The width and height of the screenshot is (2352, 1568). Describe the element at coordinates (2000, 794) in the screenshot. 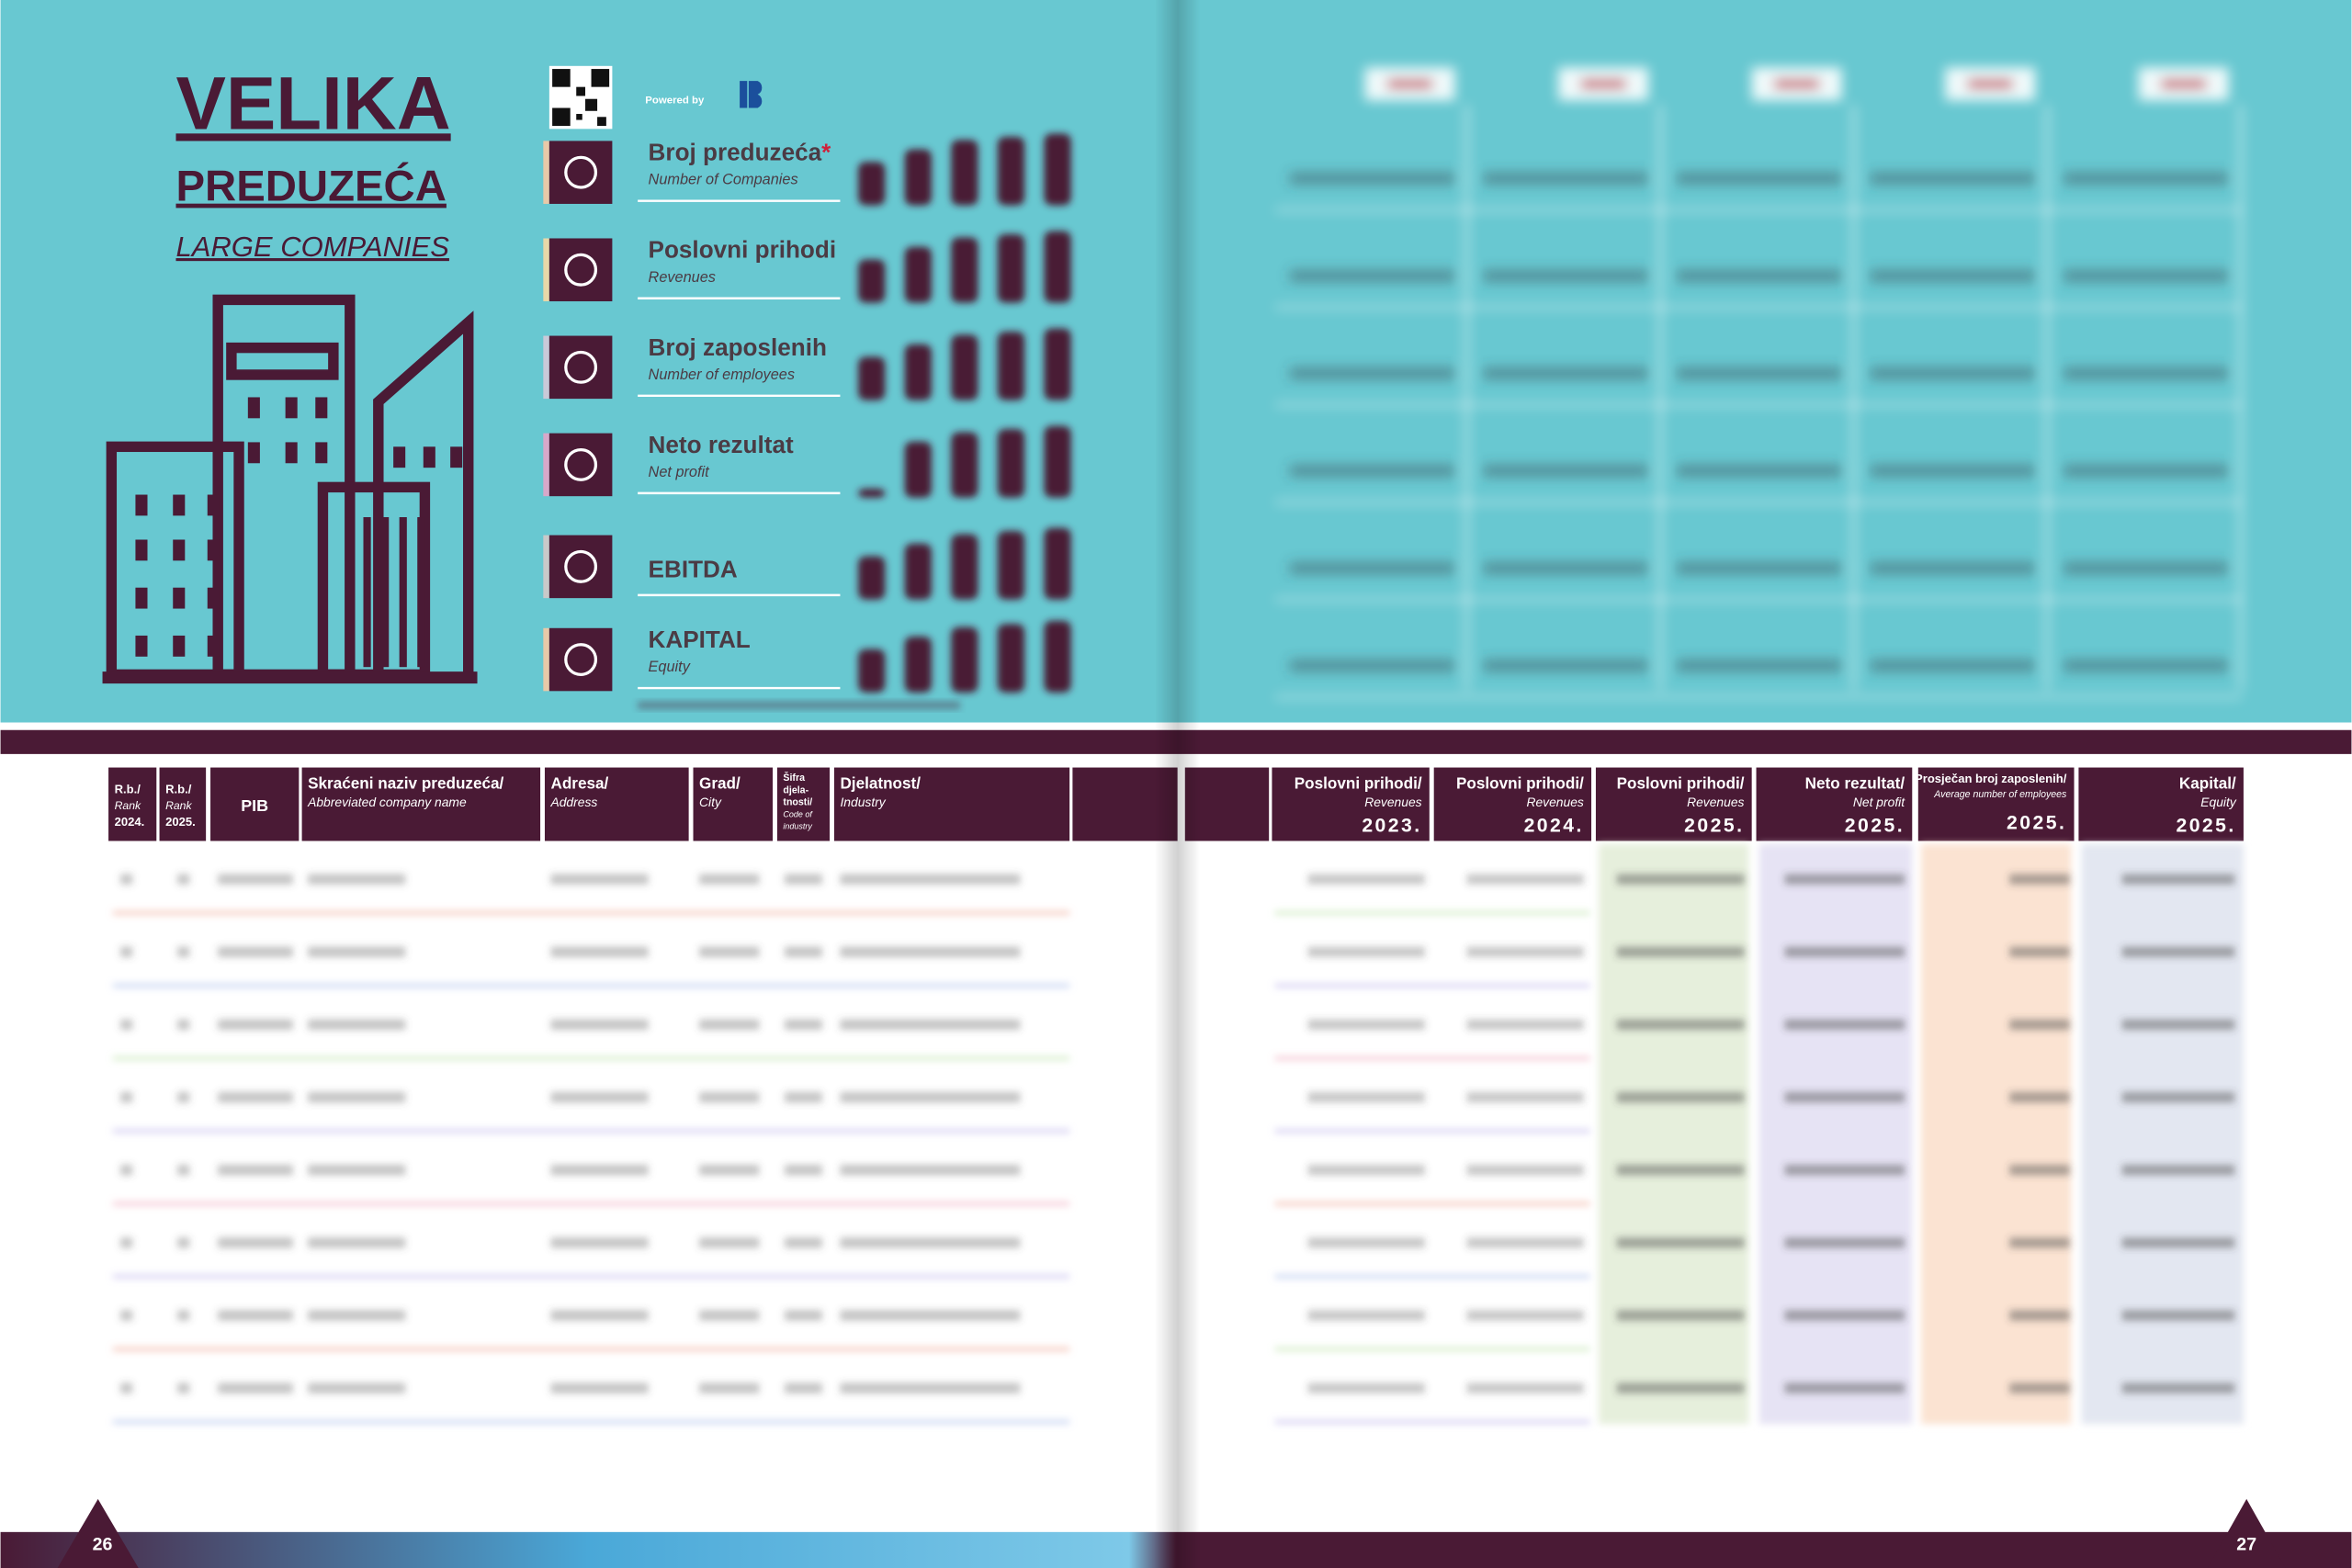

I see `header-text: Average number of employees` at that location.